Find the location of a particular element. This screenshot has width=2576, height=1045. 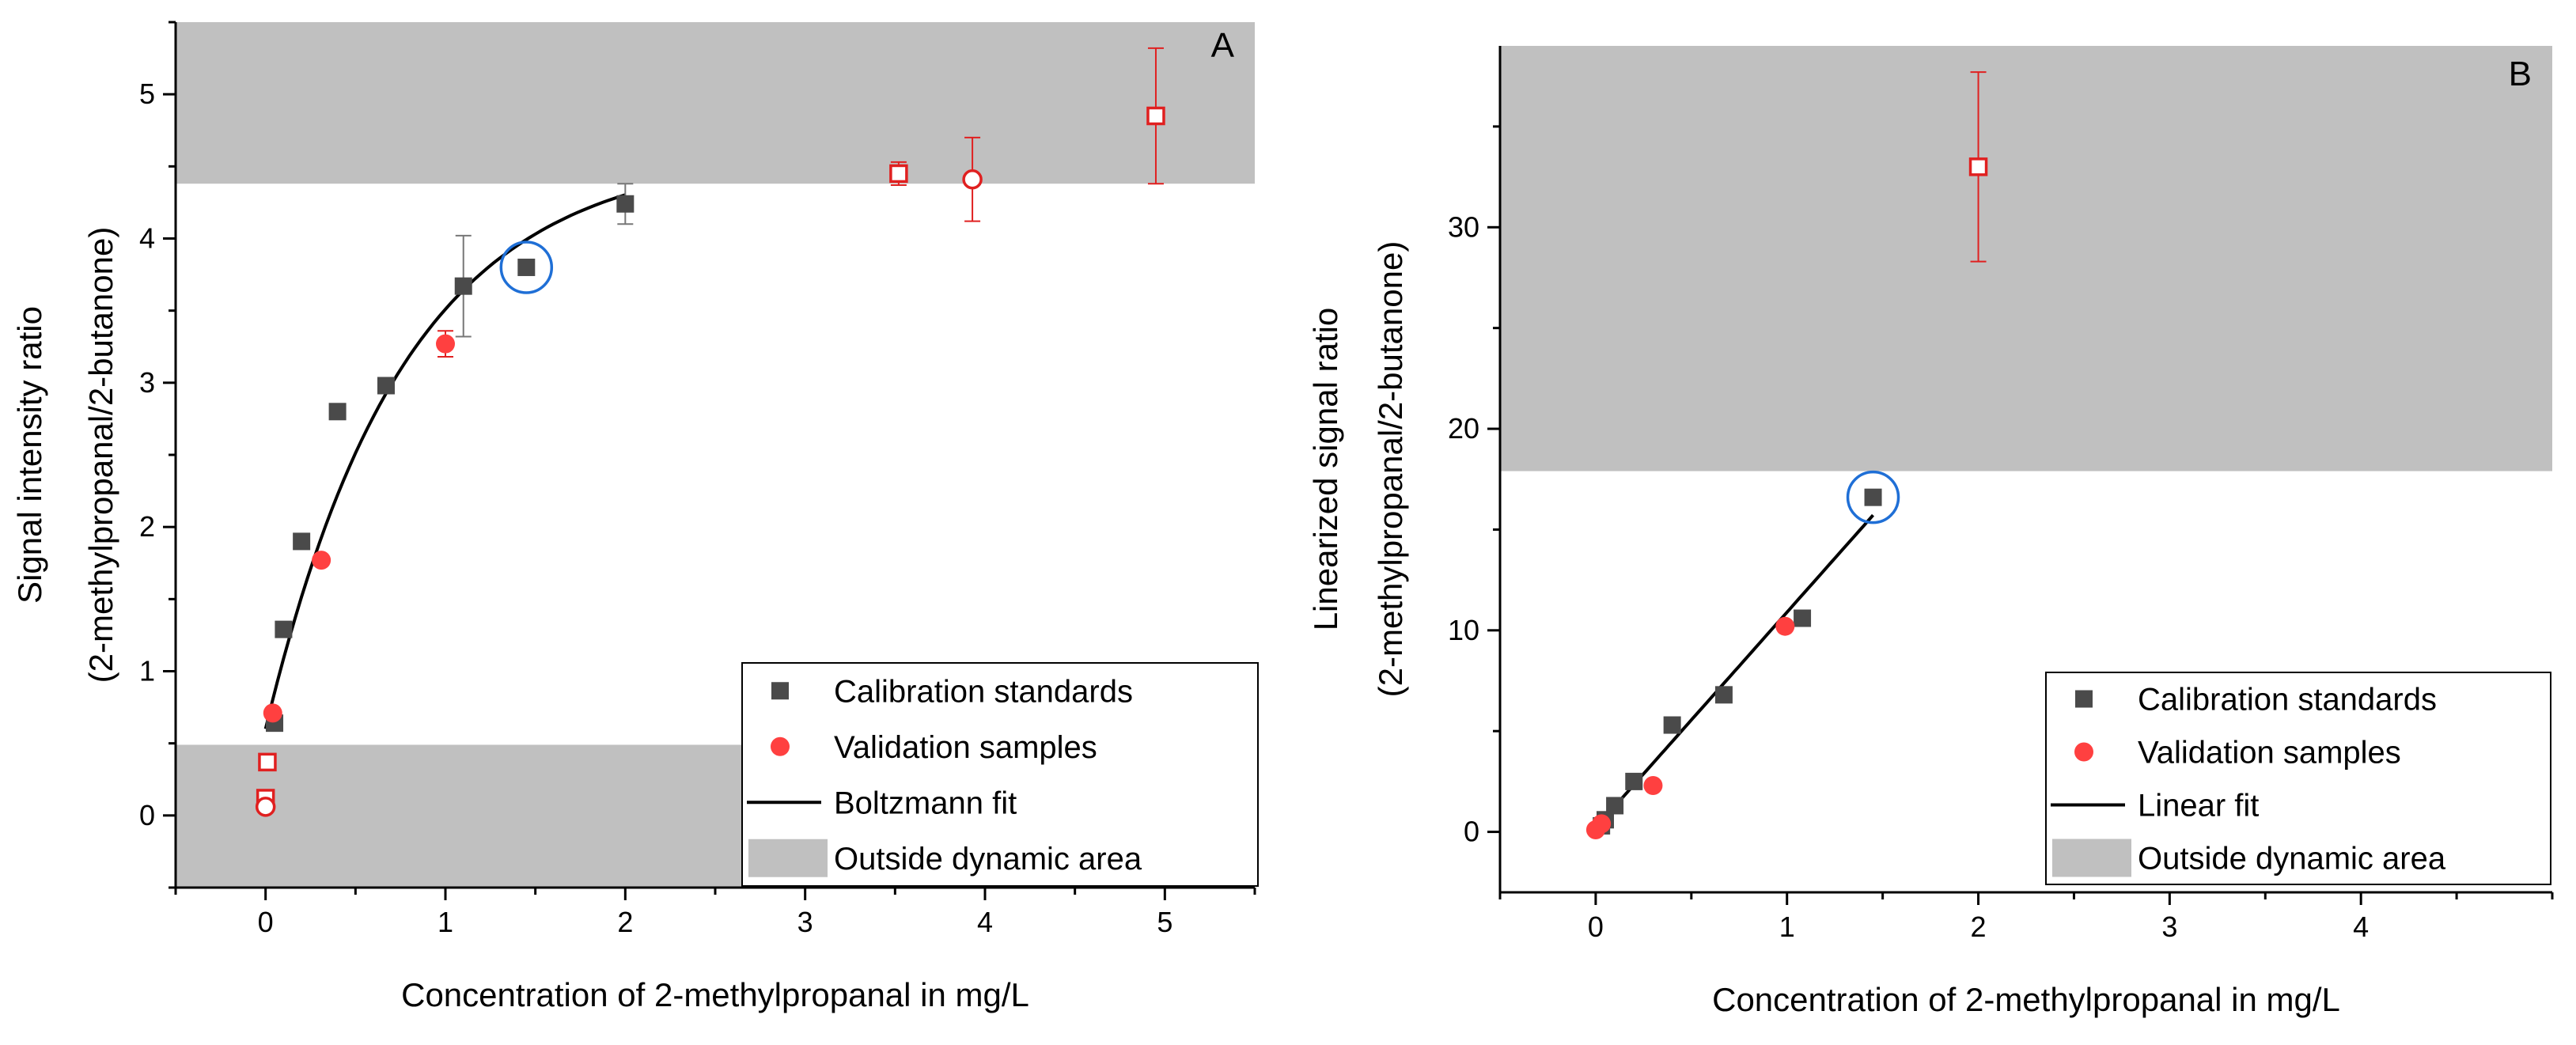

panel-a-legend-label: Boltzmann fit is located at coordinates (925, 803).